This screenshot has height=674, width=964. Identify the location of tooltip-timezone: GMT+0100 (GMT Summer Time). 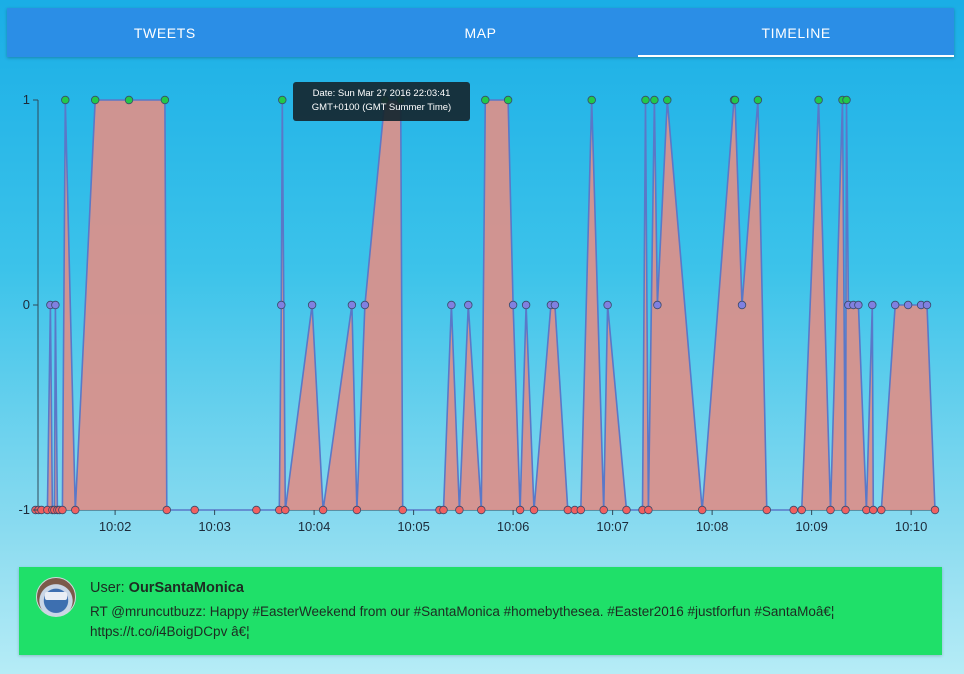
(381, 107).